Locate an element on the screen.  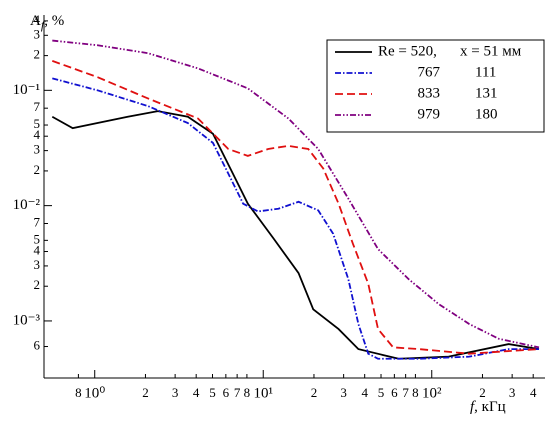
y-tick-label: 10⁻² is located at coordinates (27, 205).